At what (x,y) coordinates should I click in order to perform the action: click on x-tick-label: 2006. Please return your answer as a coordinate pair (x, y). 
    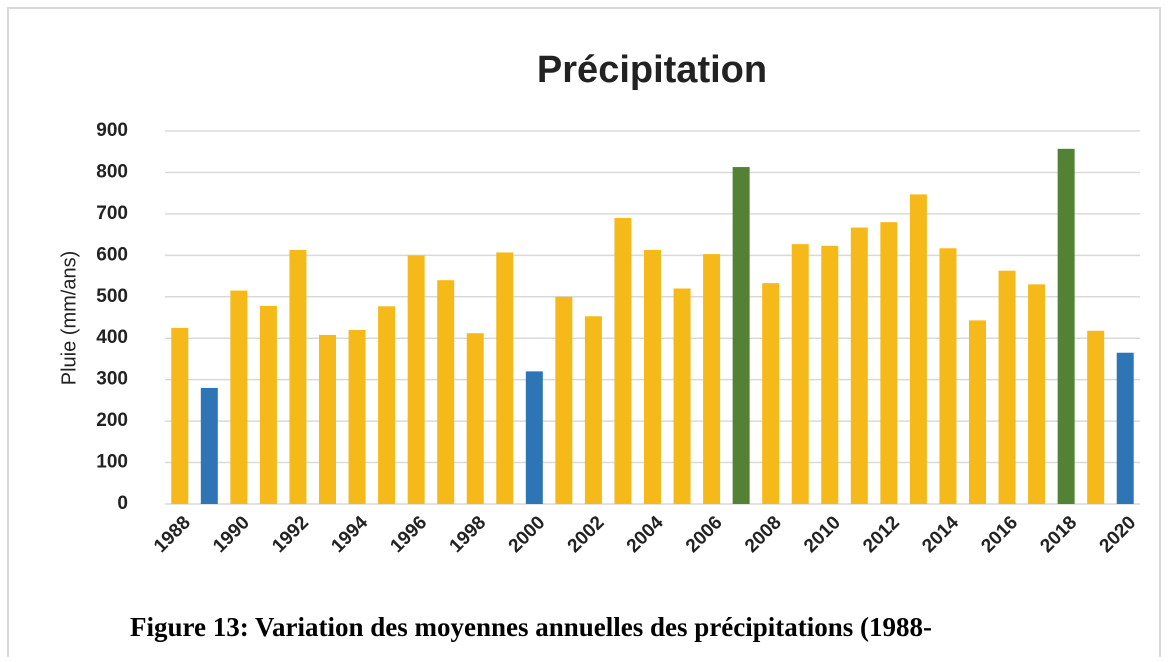
    Looking at the image, I should click on (704, 534).